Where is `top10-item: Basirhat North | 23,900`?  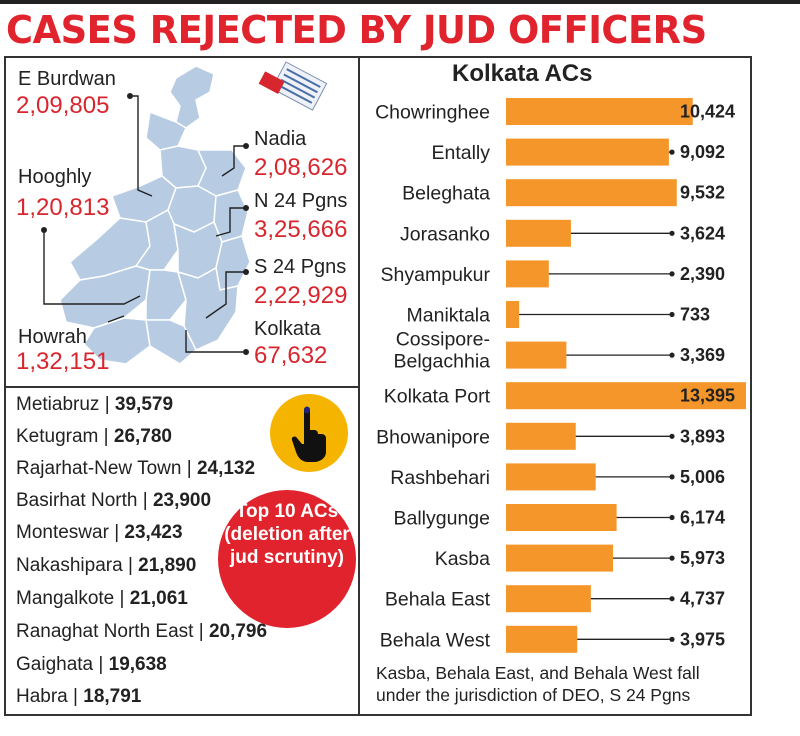
top10-item: Basirhat North | 23,900 is located at coordinates (114, 500).